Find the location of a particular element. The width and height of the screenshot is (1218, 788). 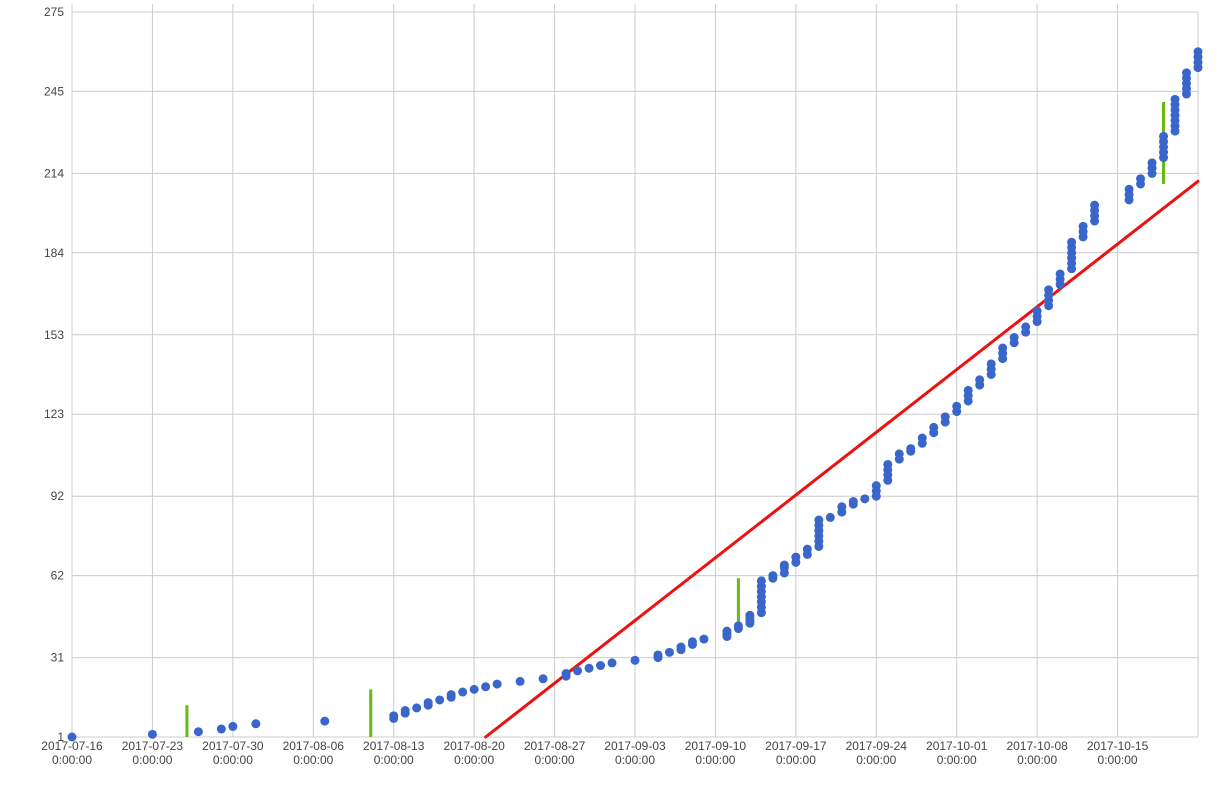

x-tick-label: 2017-09-10 0:00:00 is located at coordinates (716, 753).